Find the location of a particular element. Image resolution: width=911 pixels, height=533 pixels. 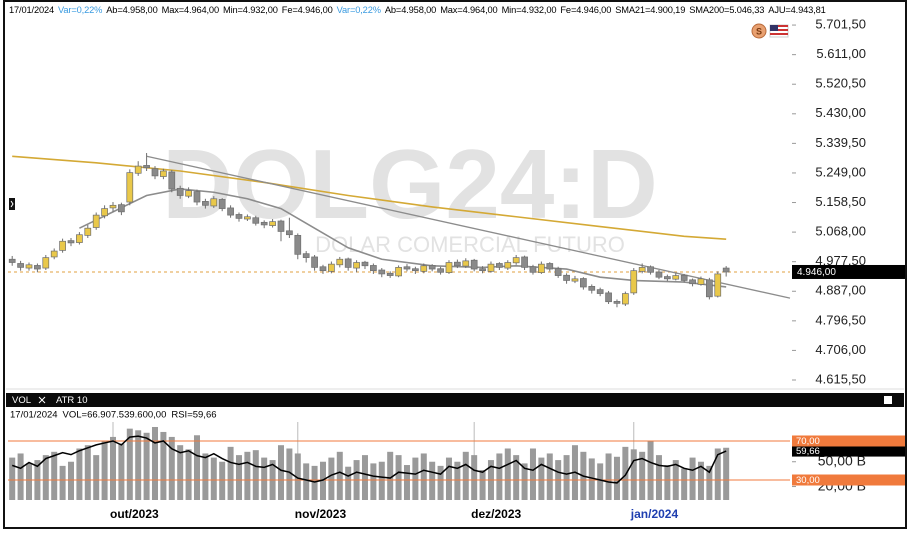

y-tick-label: 5.339,50 is located at coordinates (840, 142).